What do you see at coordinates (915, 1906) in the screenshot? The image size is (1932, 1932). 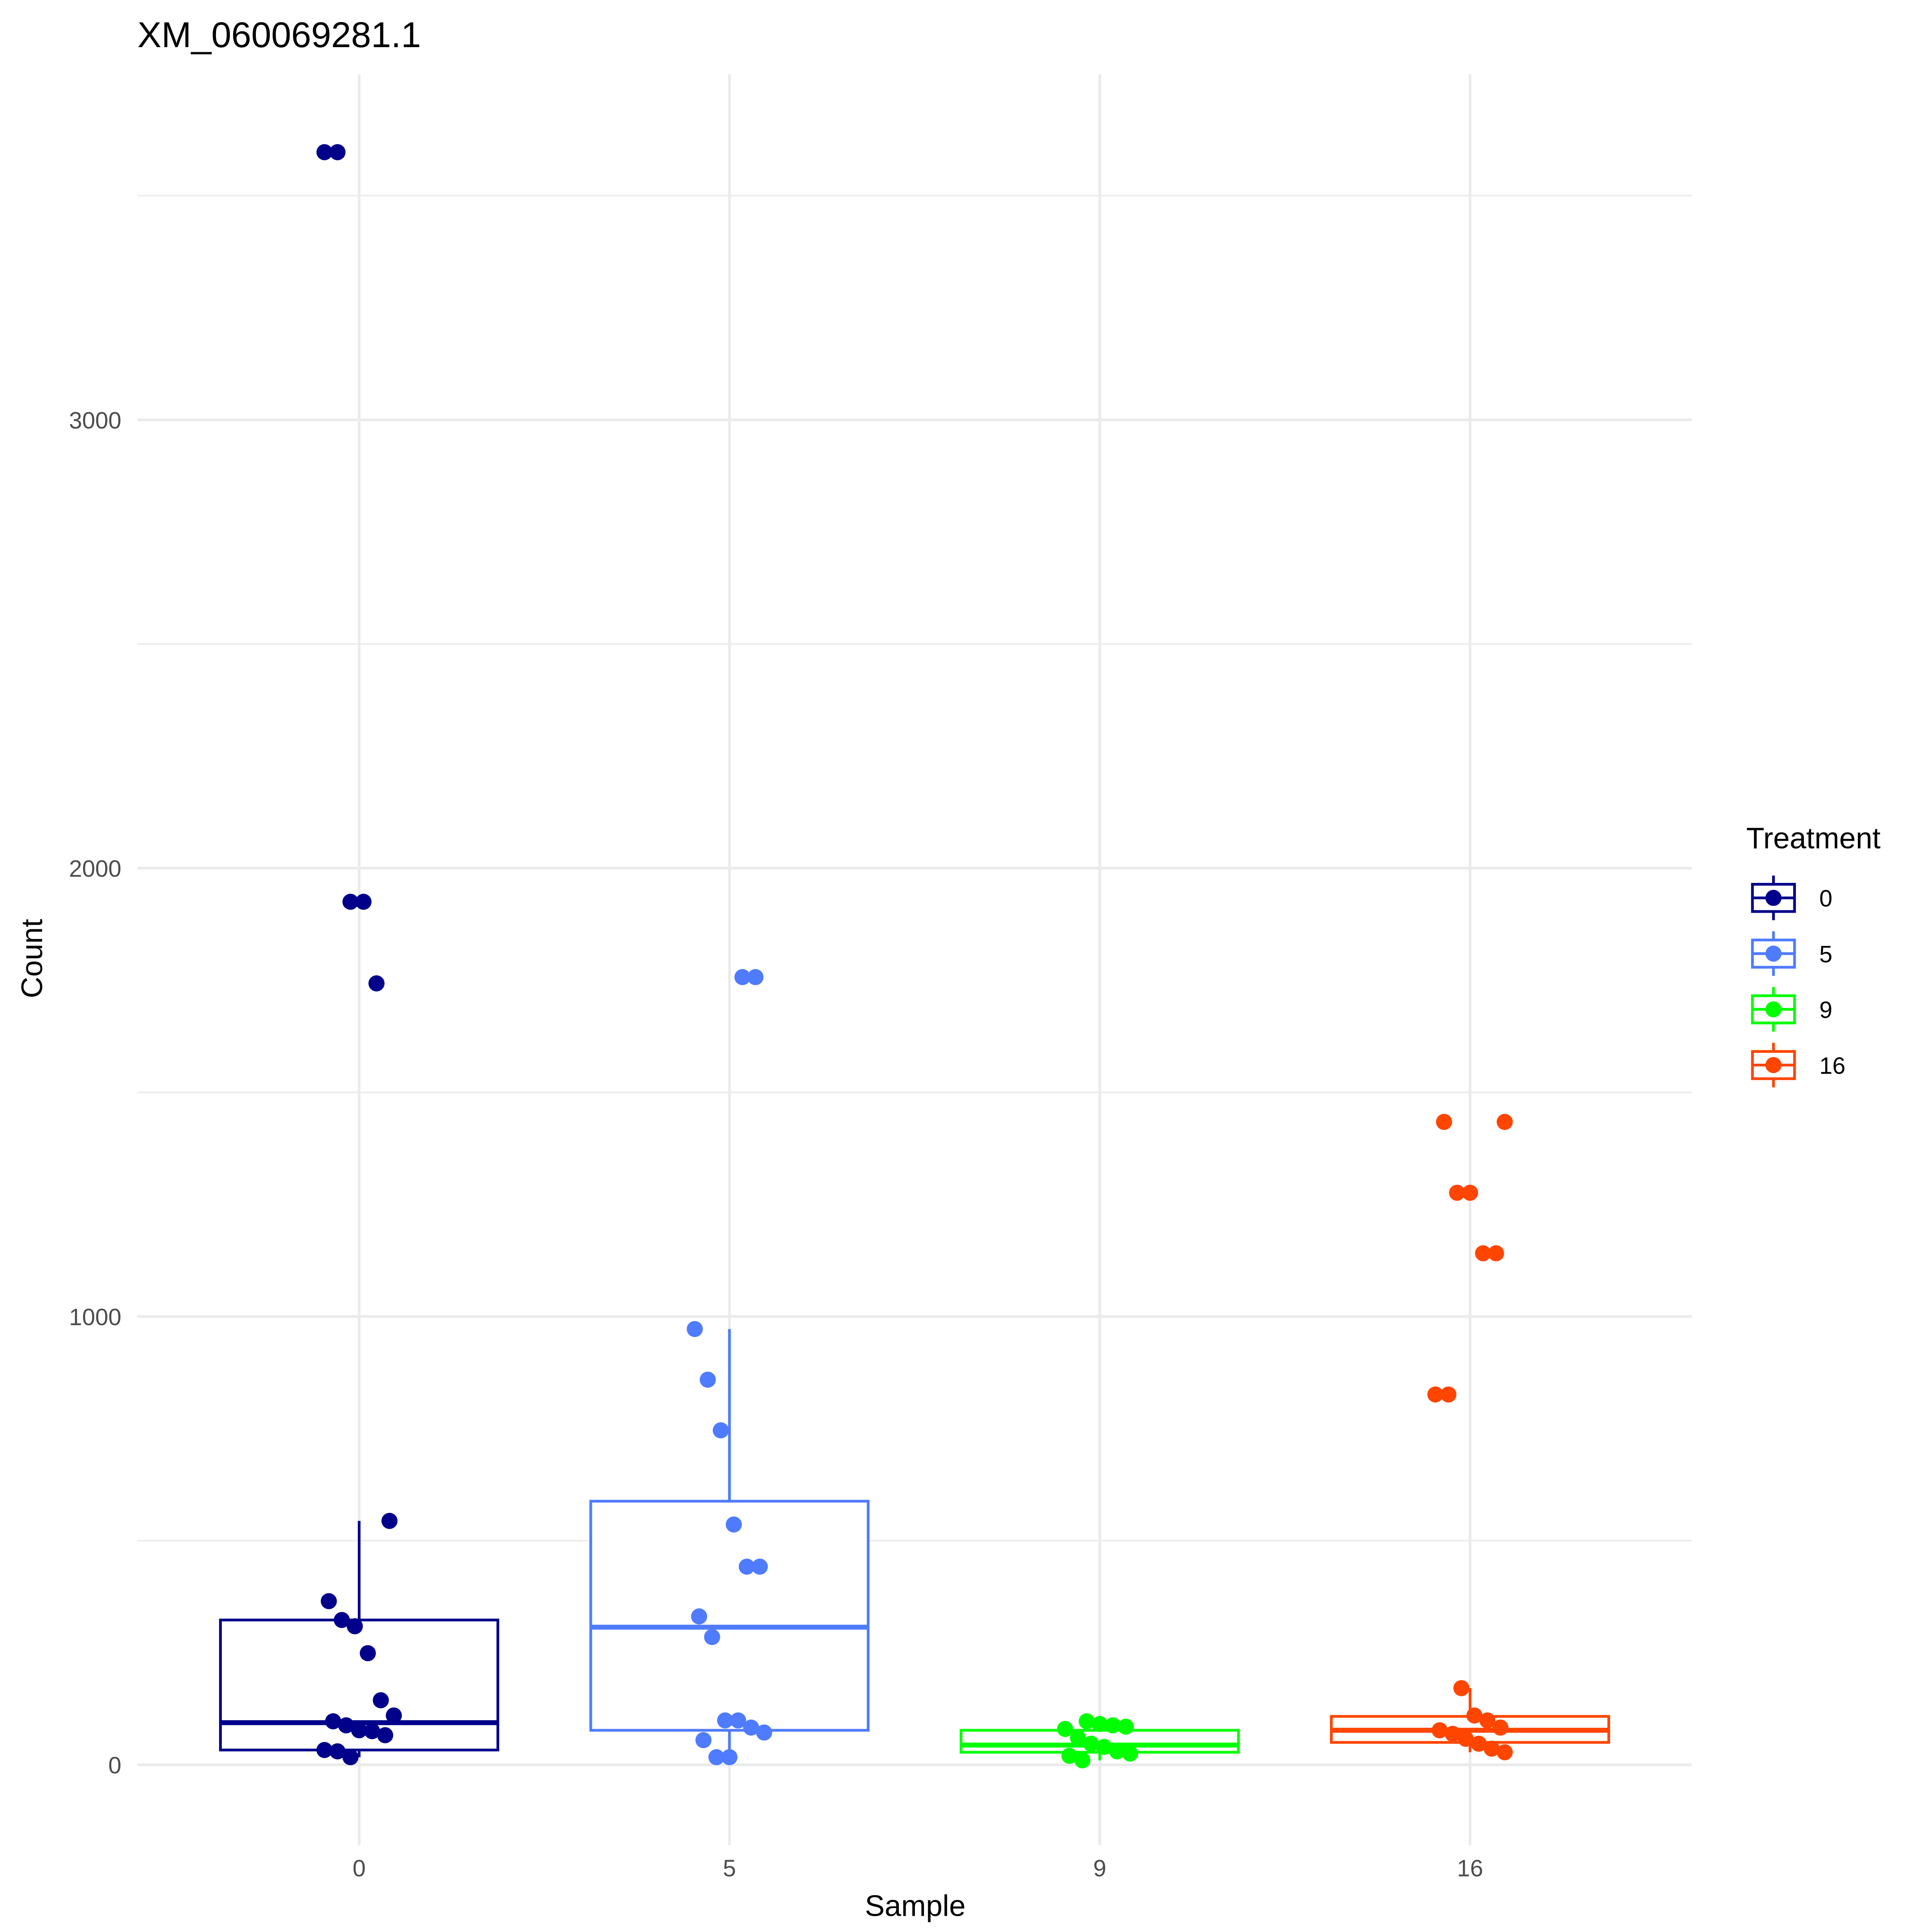 I see `x-axis-label: Sample` at bounding box center [915, 1906].